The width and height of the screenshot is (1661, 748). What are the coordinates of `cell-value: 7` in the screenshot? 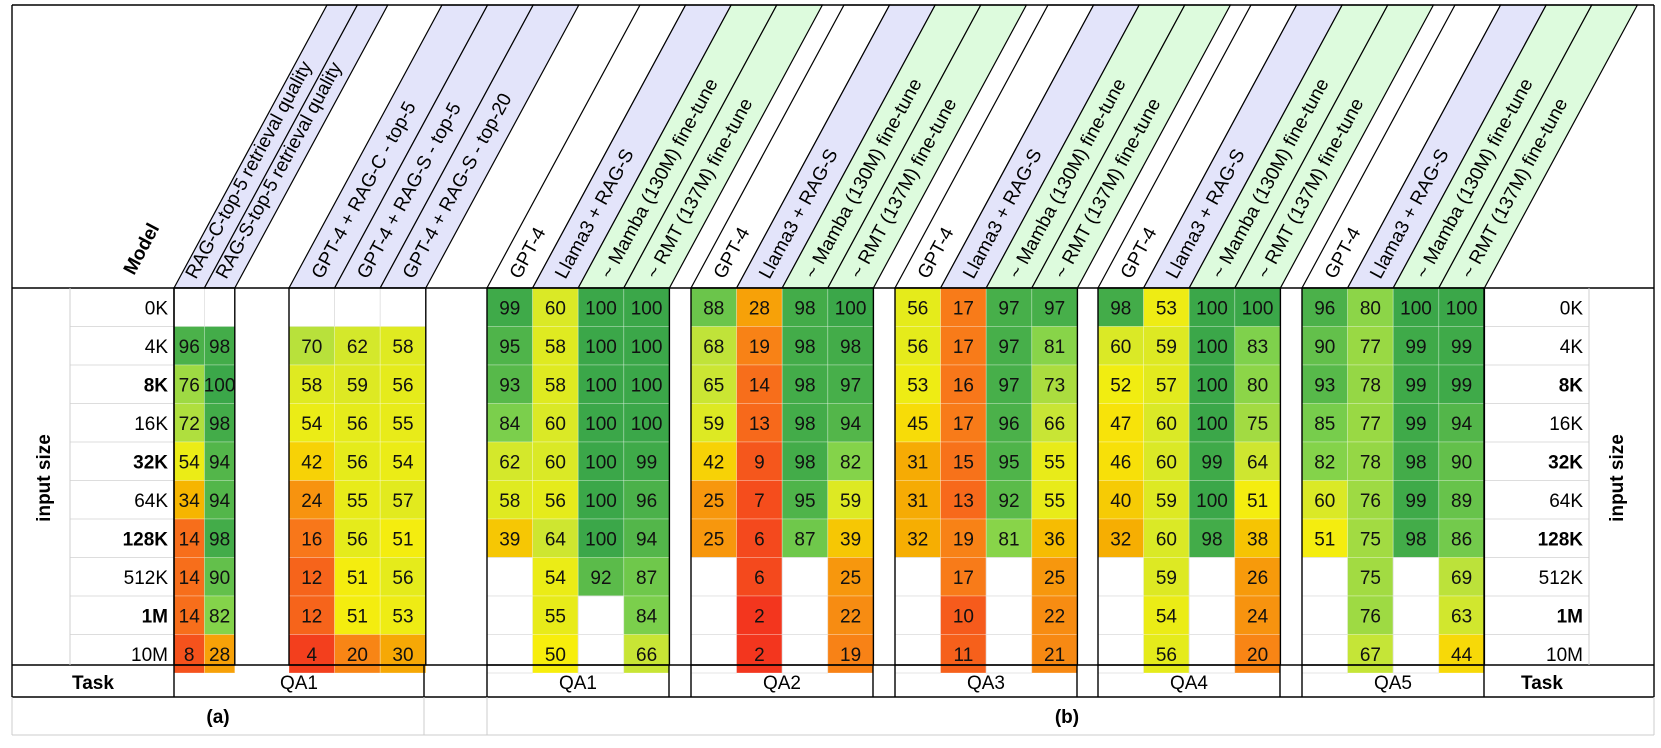 It's located at (759, 501).